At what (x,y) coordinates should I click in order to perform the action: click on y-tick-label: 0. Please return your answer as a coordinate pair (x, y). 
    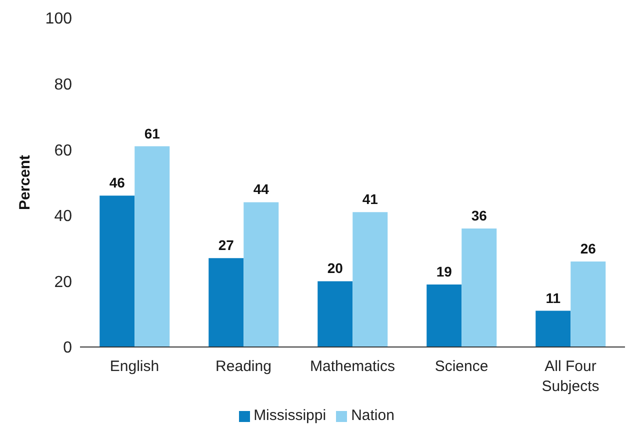
    Looking at the image, I should click on (67, 348).